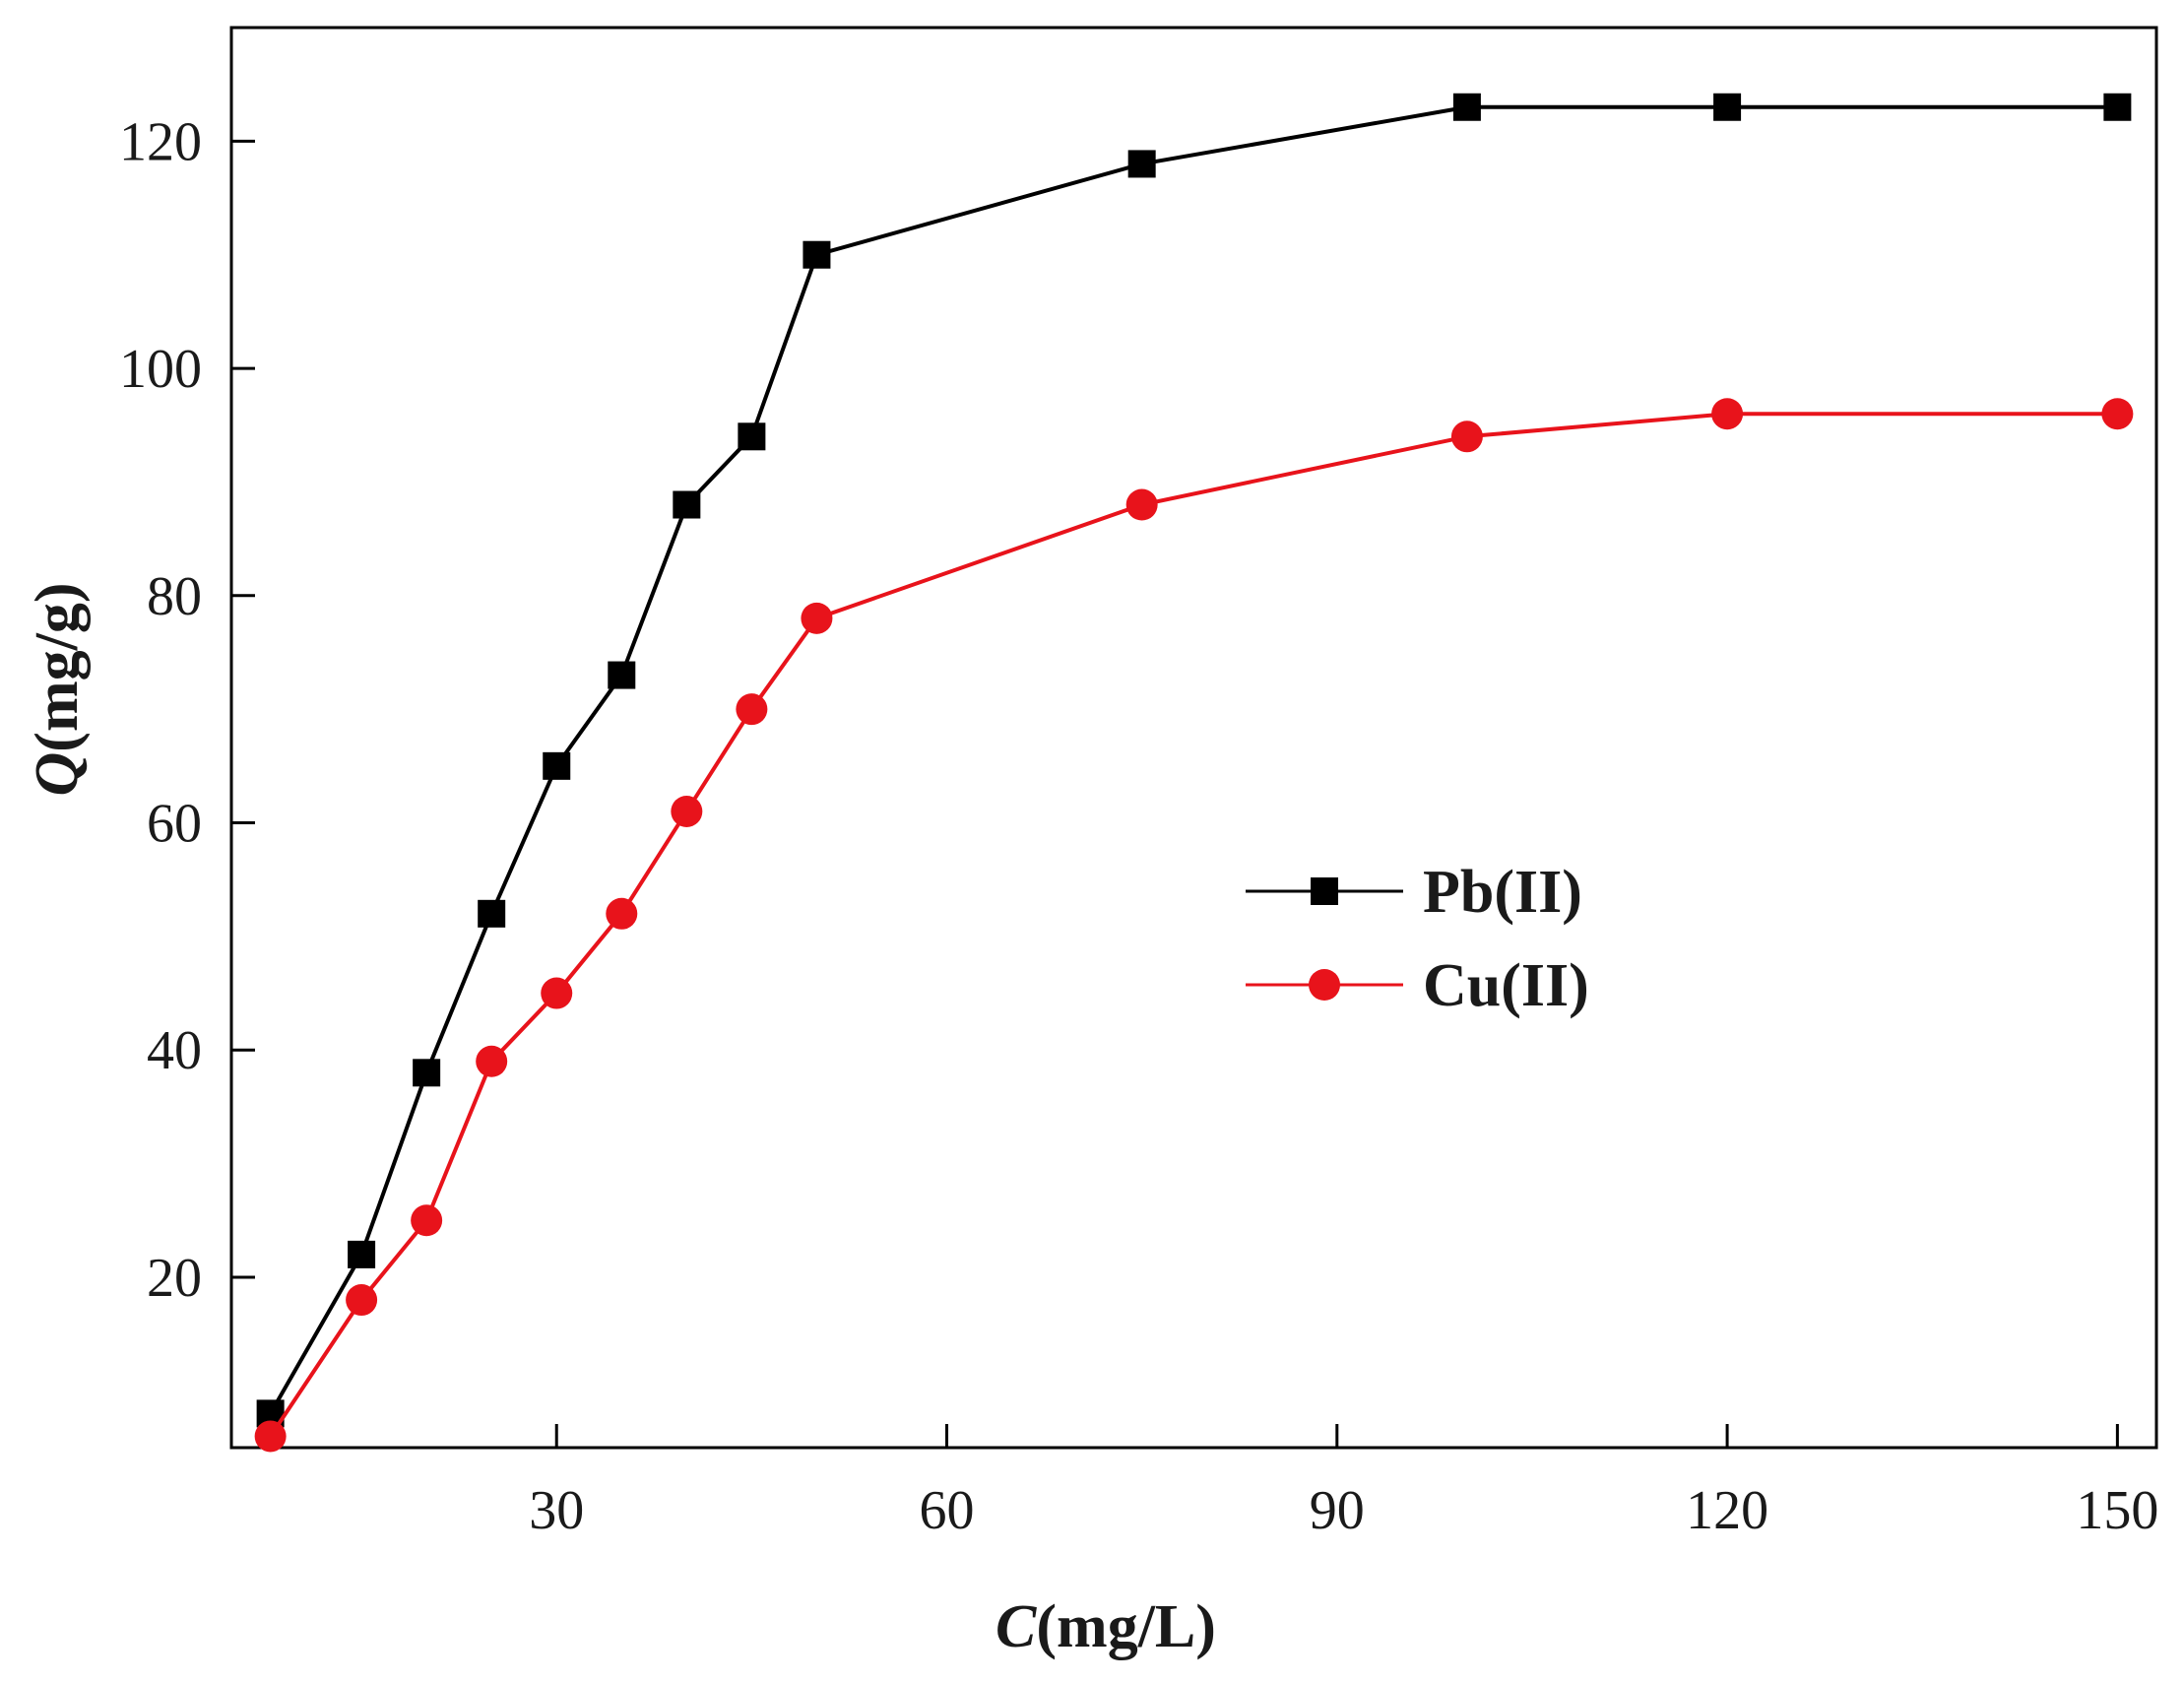 The height and width of the screenshot is (1683, 2184). What do you see at coordinates (57, 775) in the screenshot?
I see `y-axis-variable: Q` at bounding box center [57, 775].